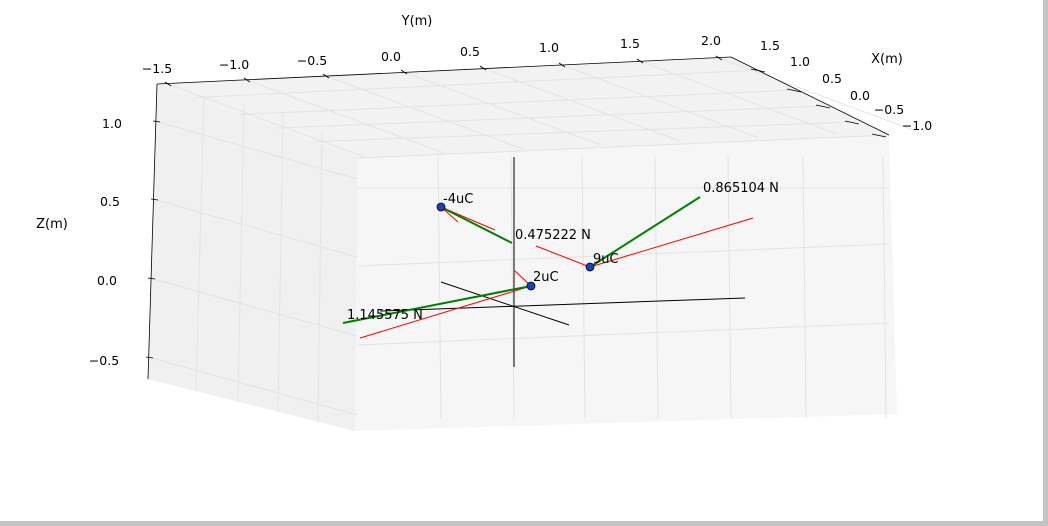  I want to click on y-tick-label: 0.5, so click(470, 51).